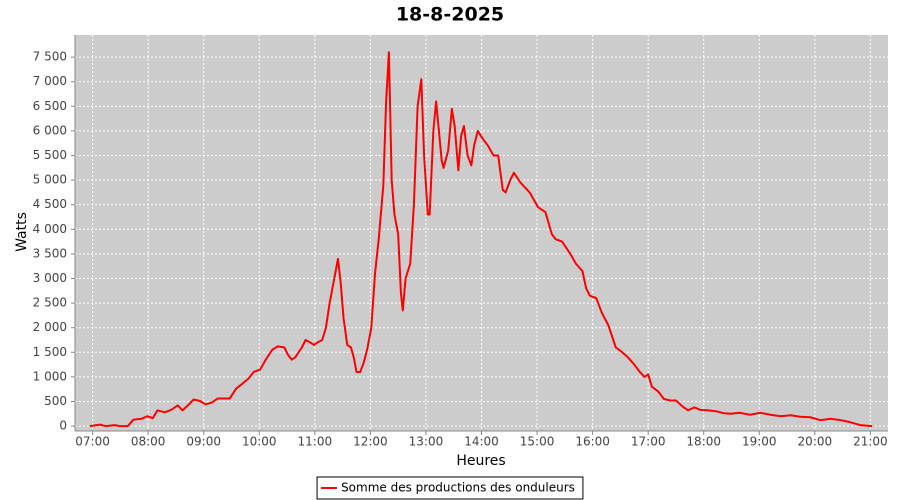  Describe the element at coordinates (259, 442) in the screenshot. I see `x-tick-label: 10:00` at that location.